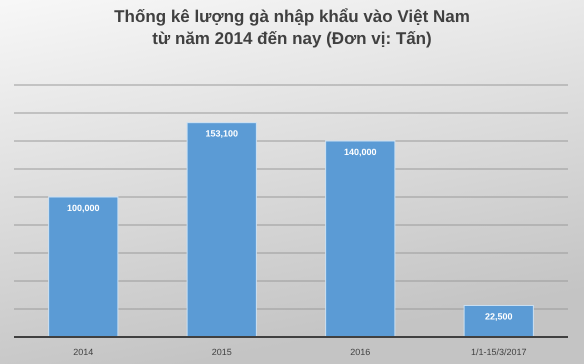 The width and height of the screenshot is (584, 364). I want to click on x-tick-label: 2016, so click(360, 352).